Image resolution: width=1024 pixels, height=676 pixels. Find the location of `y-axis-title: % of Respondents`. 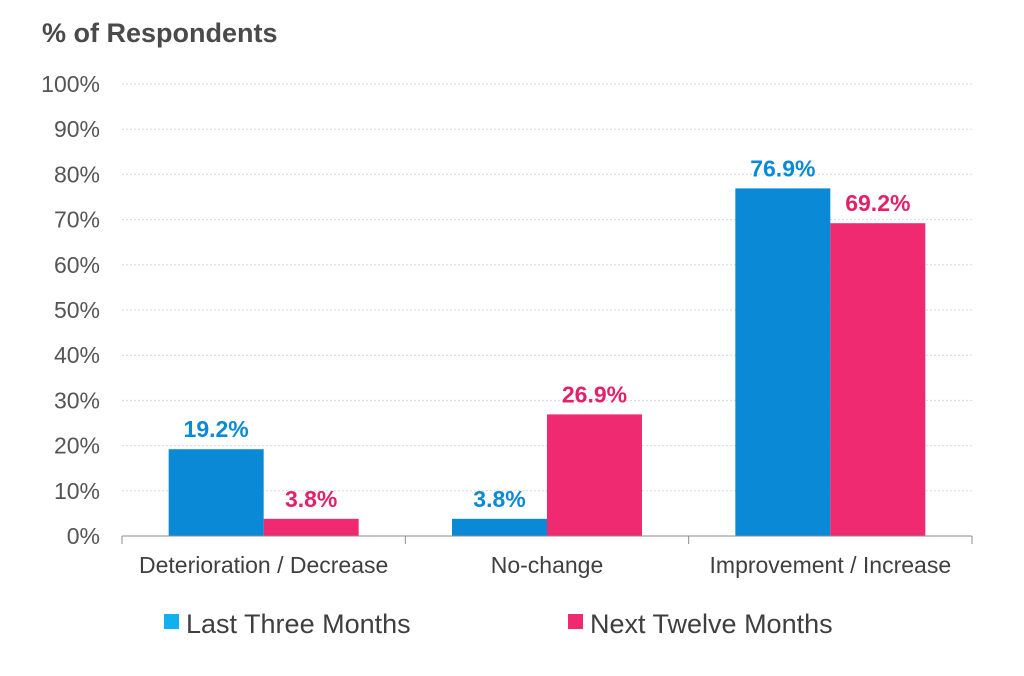

y-axis-title: % of Respondents is located at coordinates (160, 33).